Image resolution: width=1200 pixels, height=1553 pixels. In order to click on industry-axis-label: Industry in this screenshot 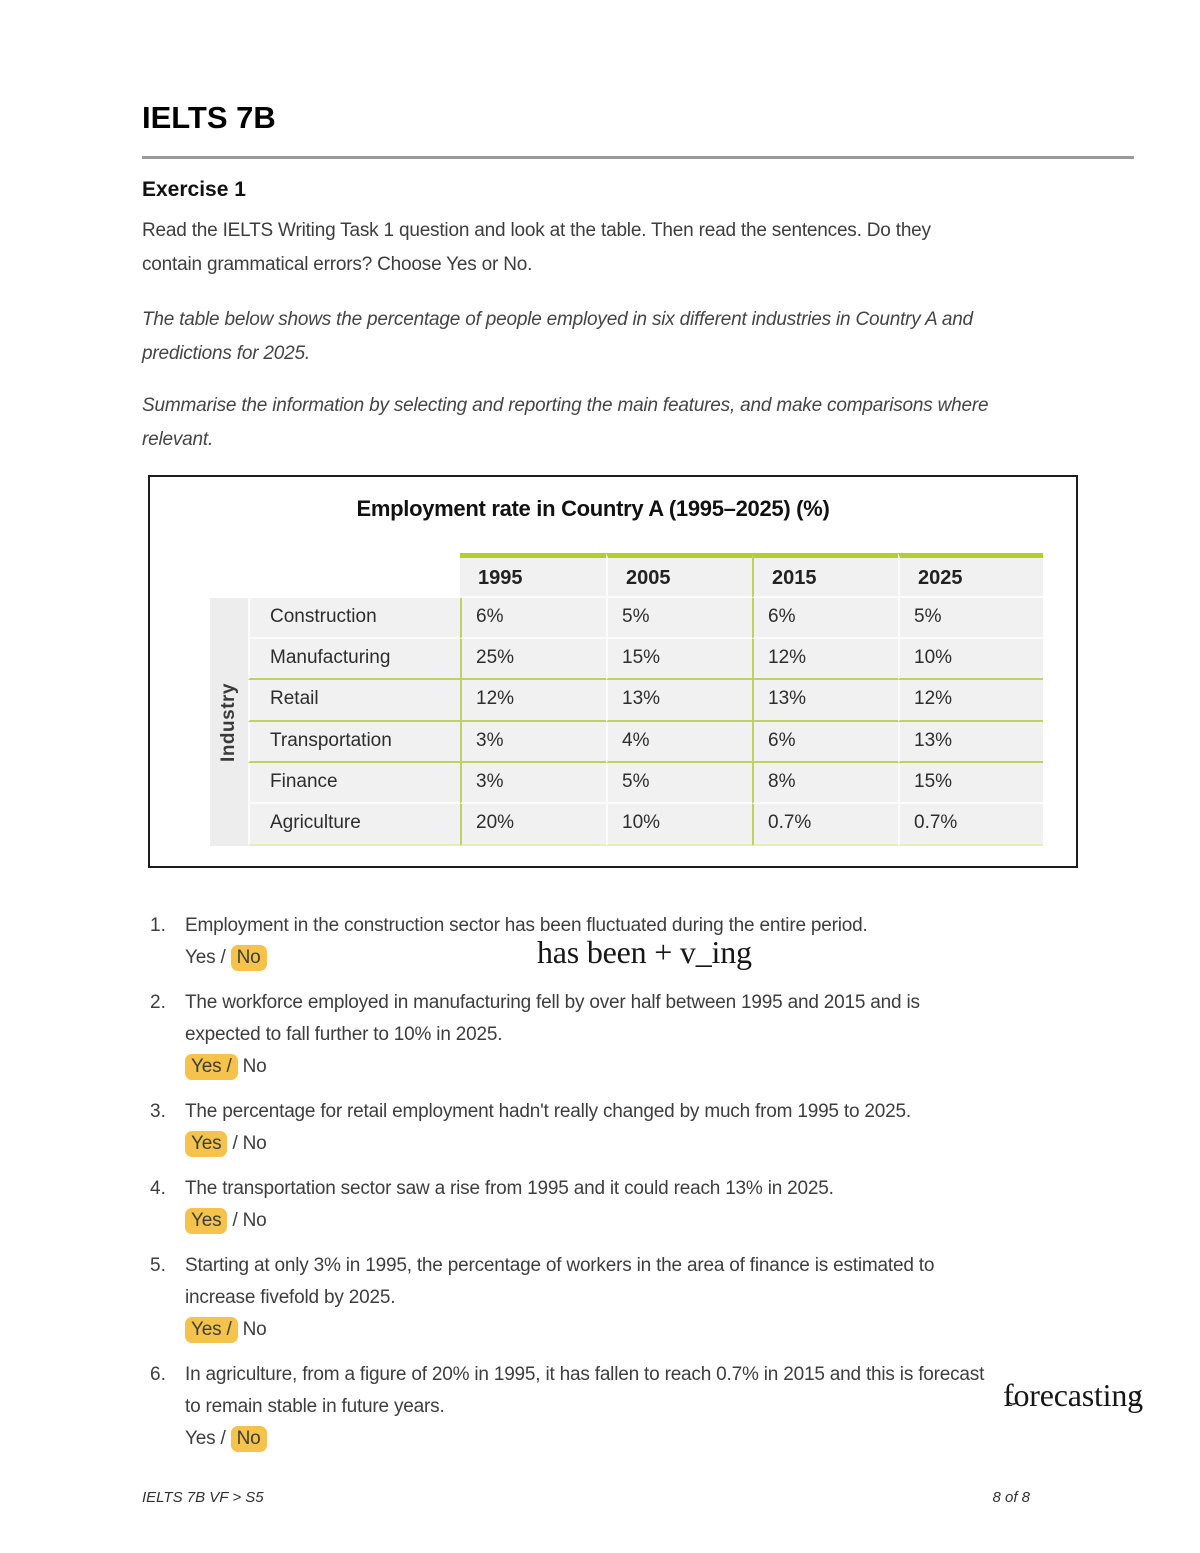, I will do `click(228, 722)`.